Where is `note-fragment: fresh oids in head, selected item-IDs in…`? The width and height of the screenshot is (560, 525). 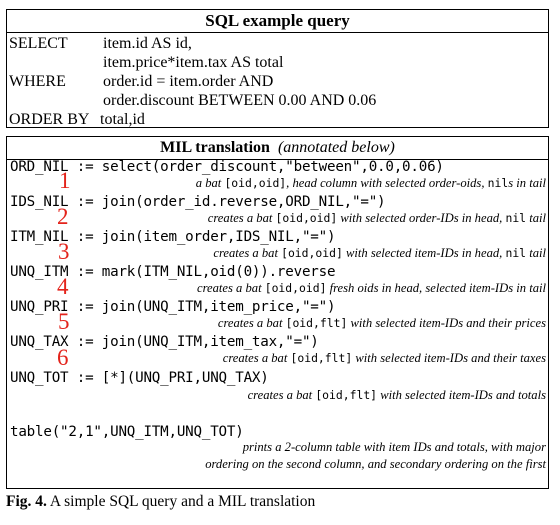 note-fragment: fresh oids in head, selected item-IDs in… is located at coordinates (436, 288).